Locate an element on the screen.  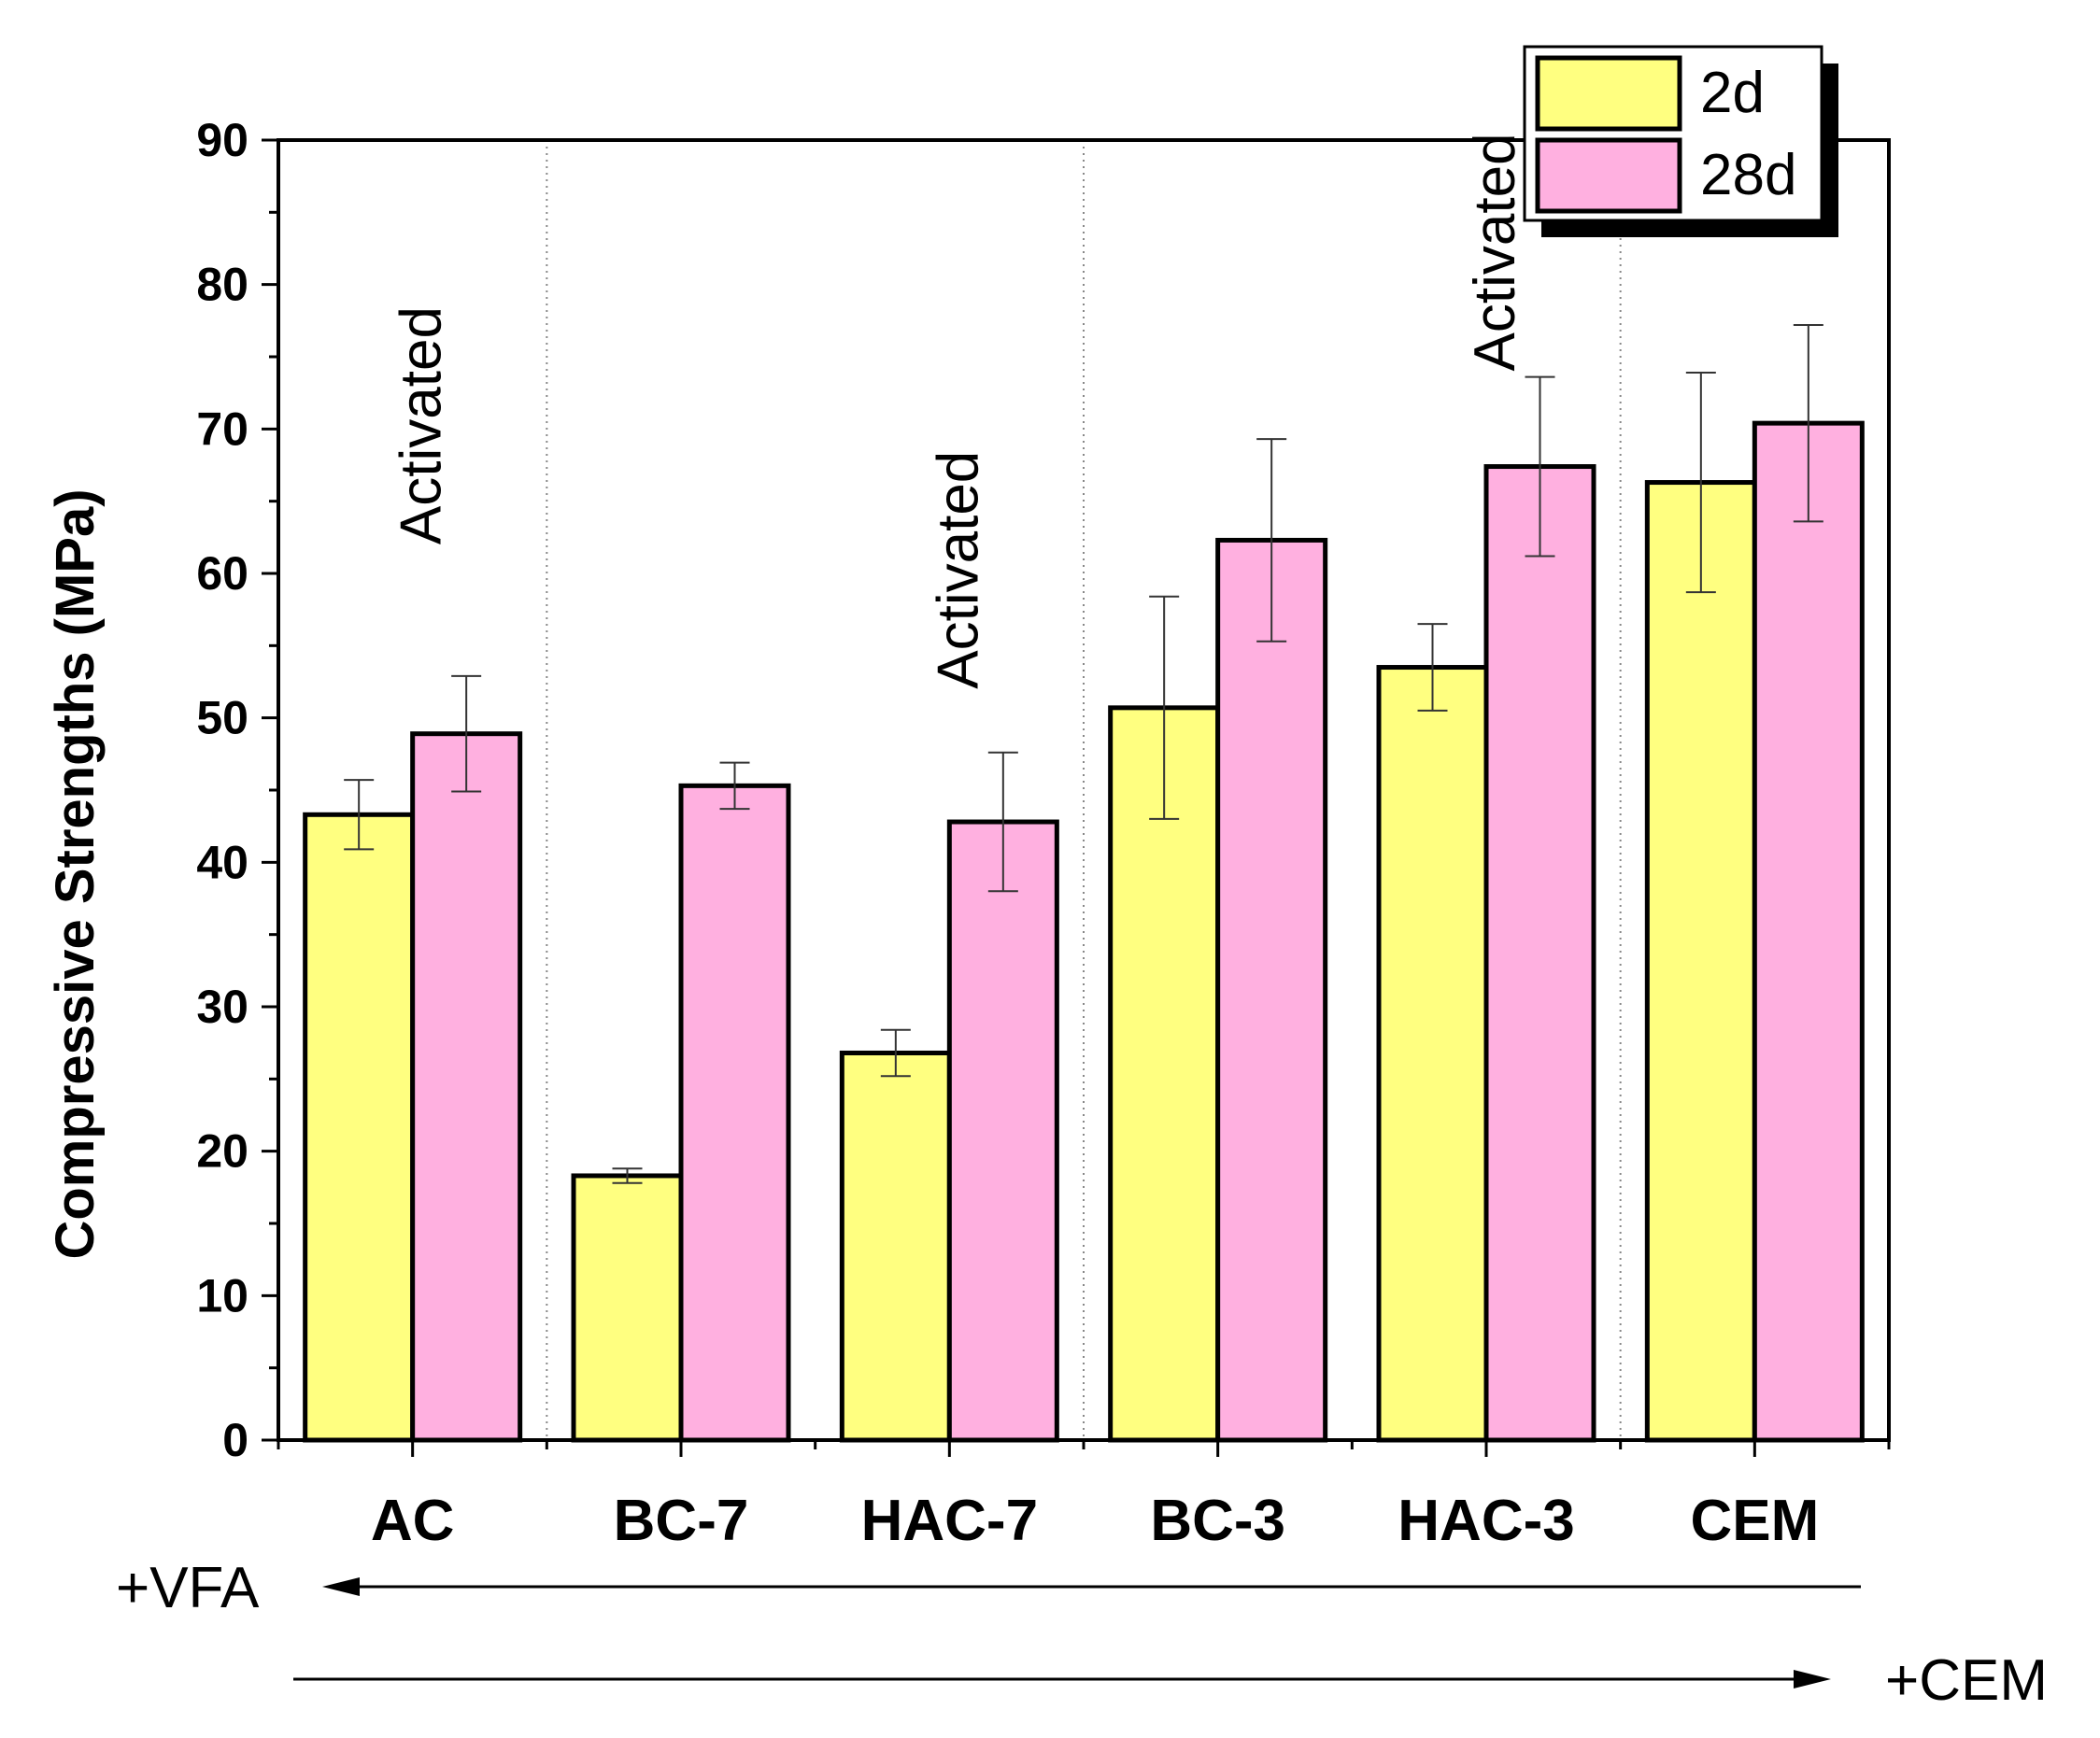
arrow-label: +CEM is located at coordinates (1967, 1681).